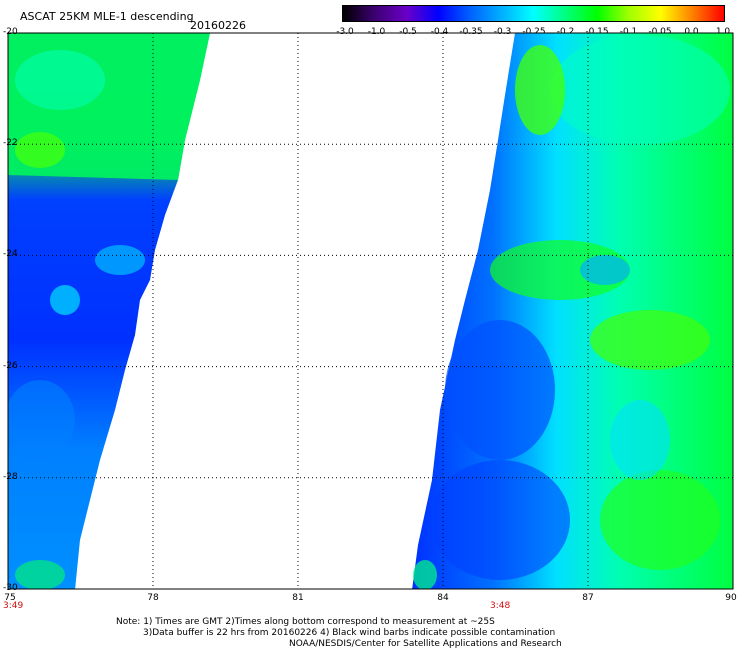  What do you see at coordinates (10, 254) in the screenshot?
I see `latitude-label: -24` at bounding box center [10, 254].